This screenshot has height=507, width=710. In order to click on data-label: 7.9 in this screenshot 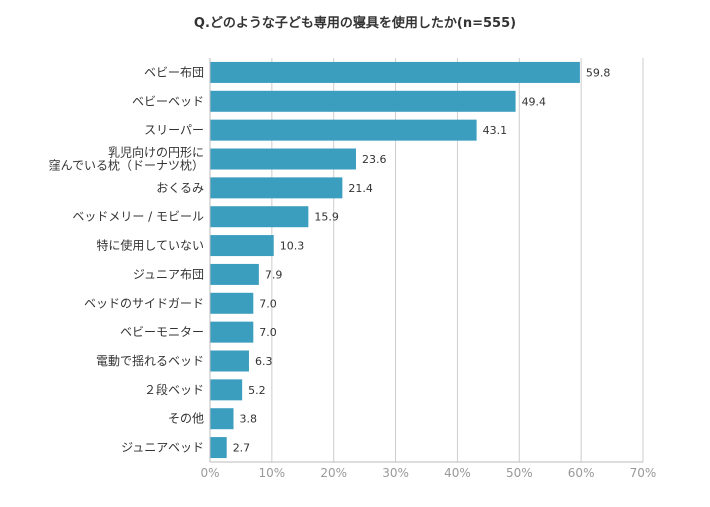, I will do `click(274, 274)`.